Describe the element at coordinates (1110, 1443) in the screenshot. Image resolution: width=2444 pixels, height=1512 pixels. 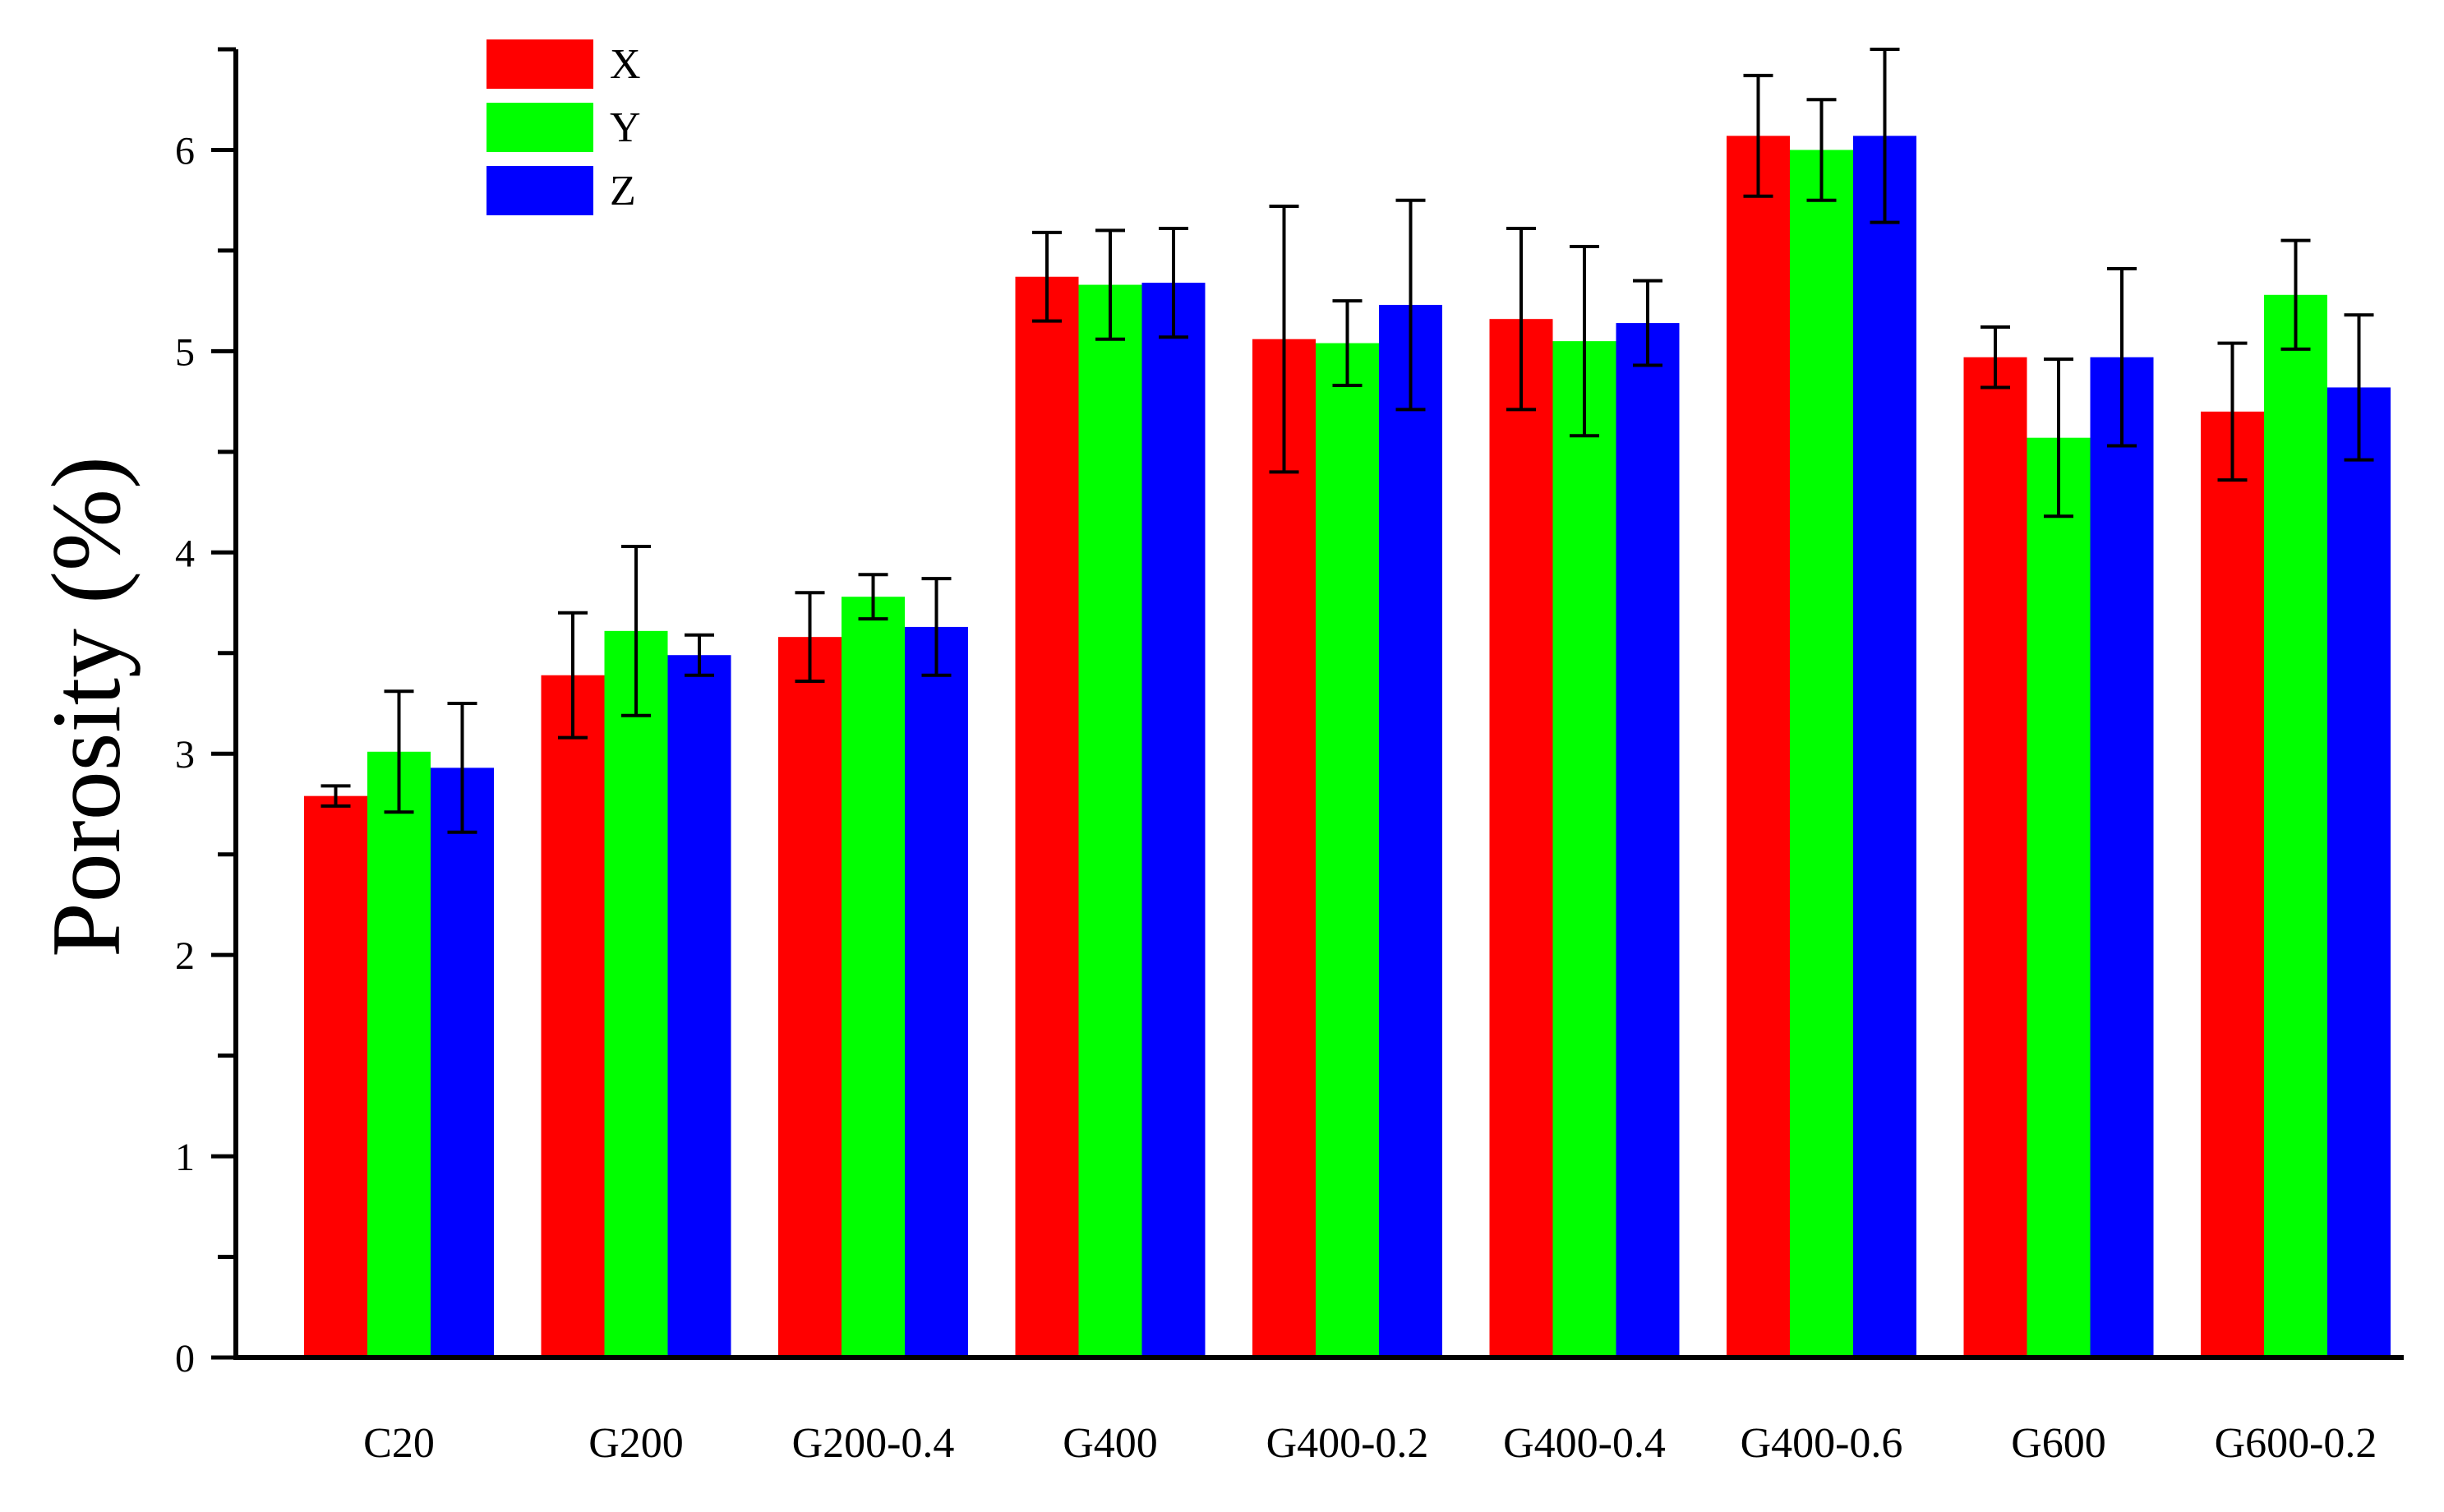
I see `x-category-label-g400: G400` at that location.